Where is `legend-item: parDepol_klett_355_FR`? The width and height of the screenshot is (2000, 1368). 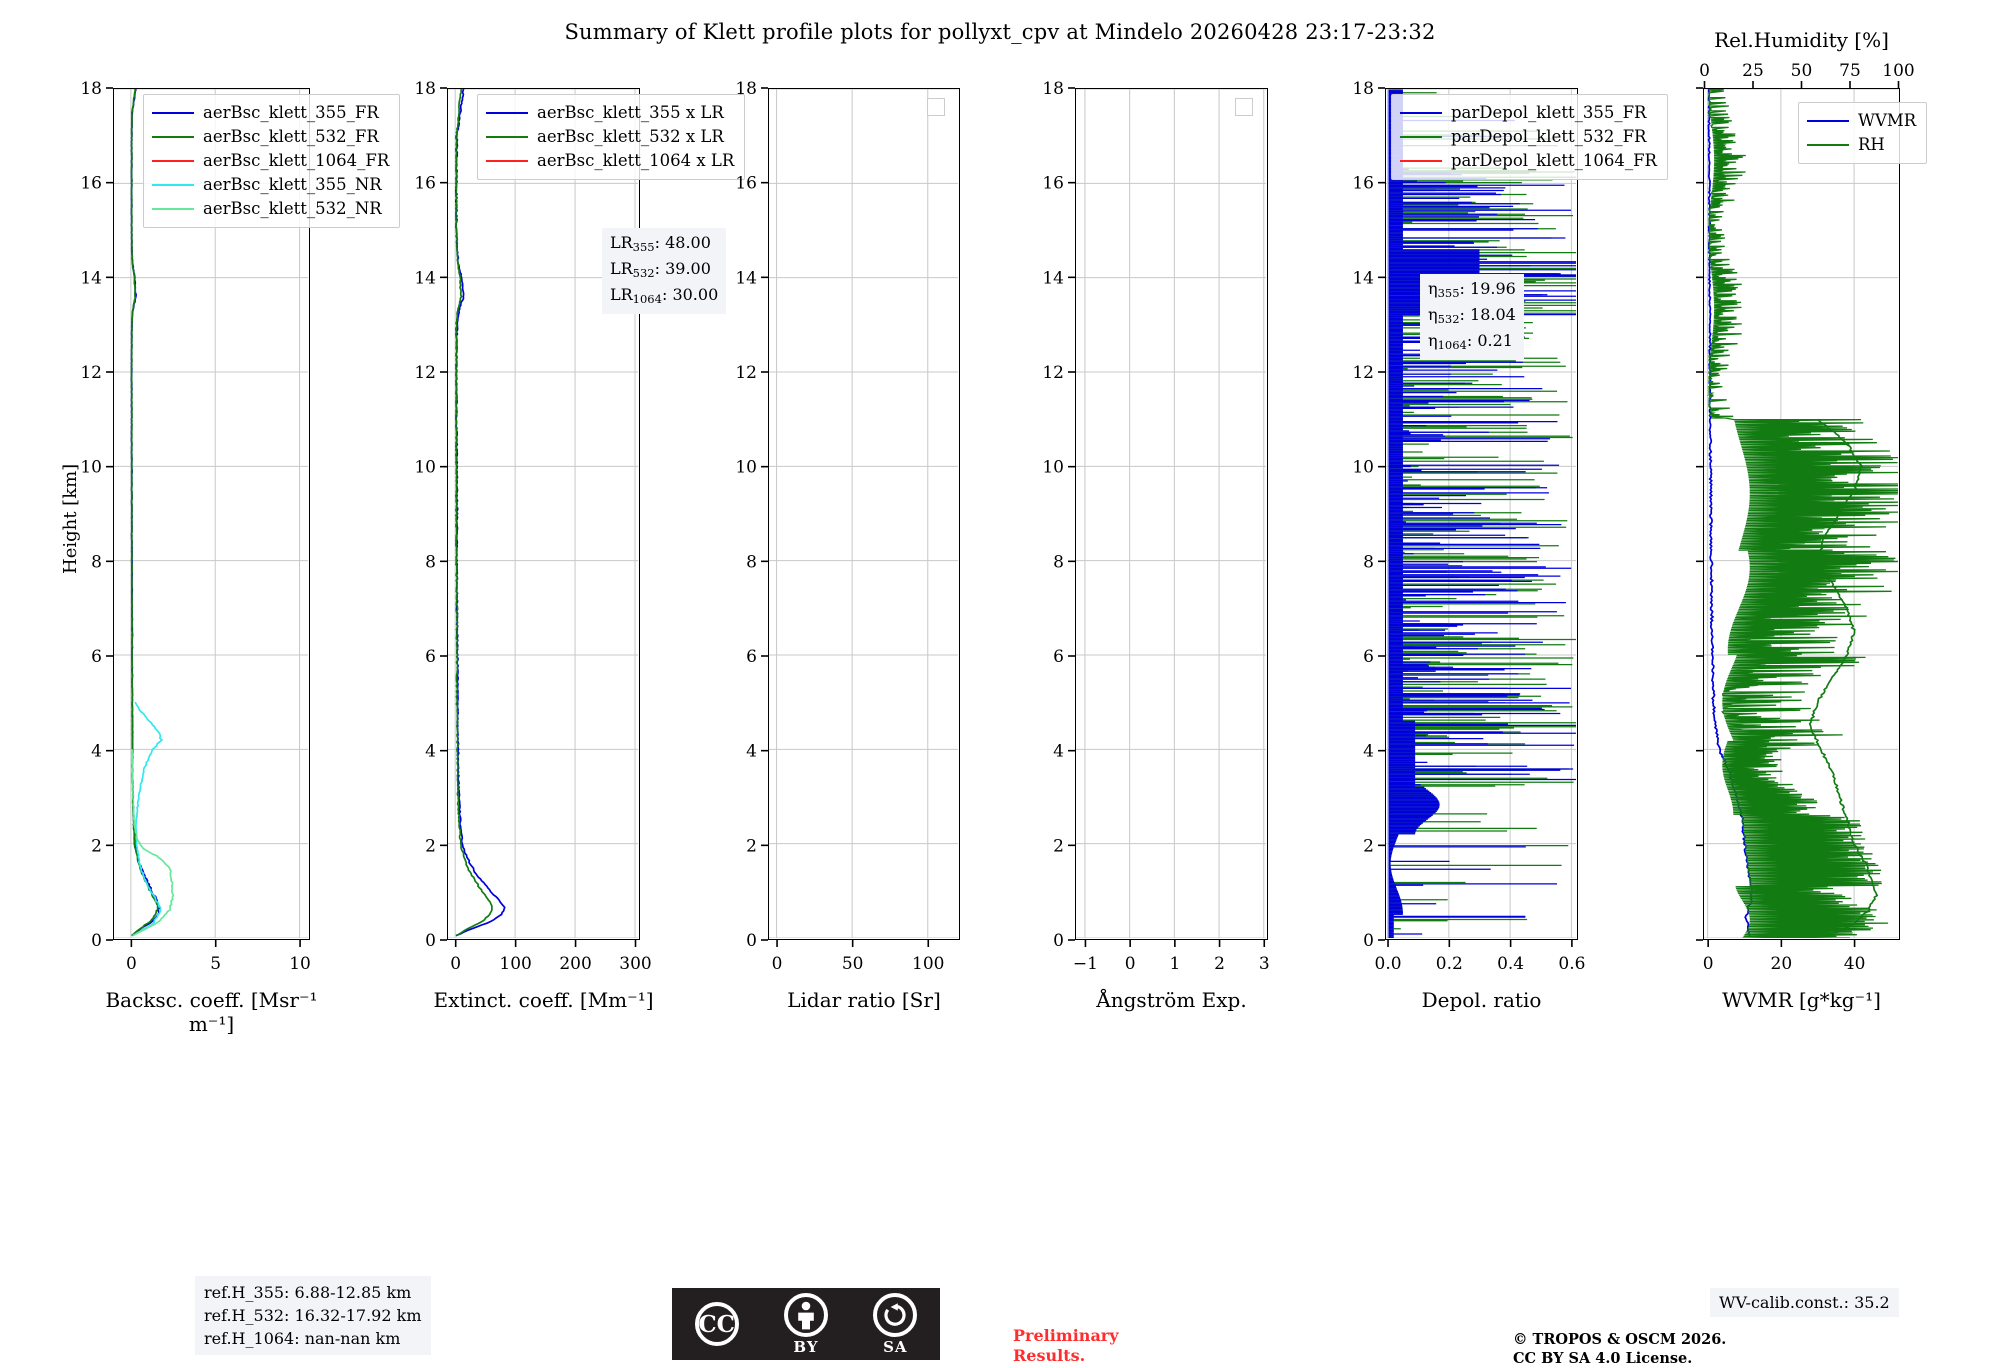 legend-item: parDepol_klett_355_FR is located at coordinates (1528, 113).